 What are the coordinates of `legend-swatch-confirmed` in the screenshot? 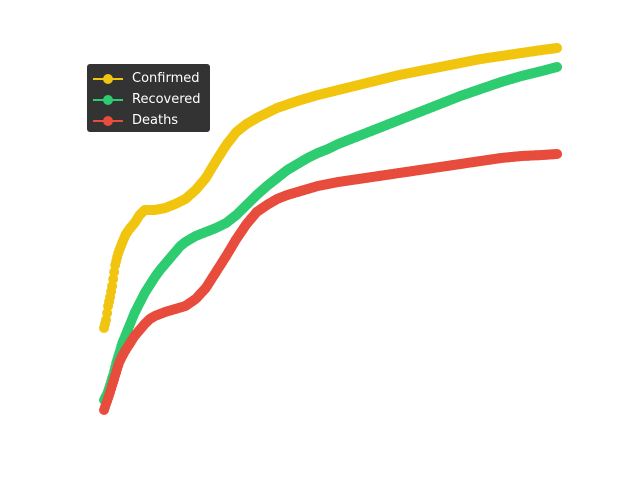 It's located at (108, 79).